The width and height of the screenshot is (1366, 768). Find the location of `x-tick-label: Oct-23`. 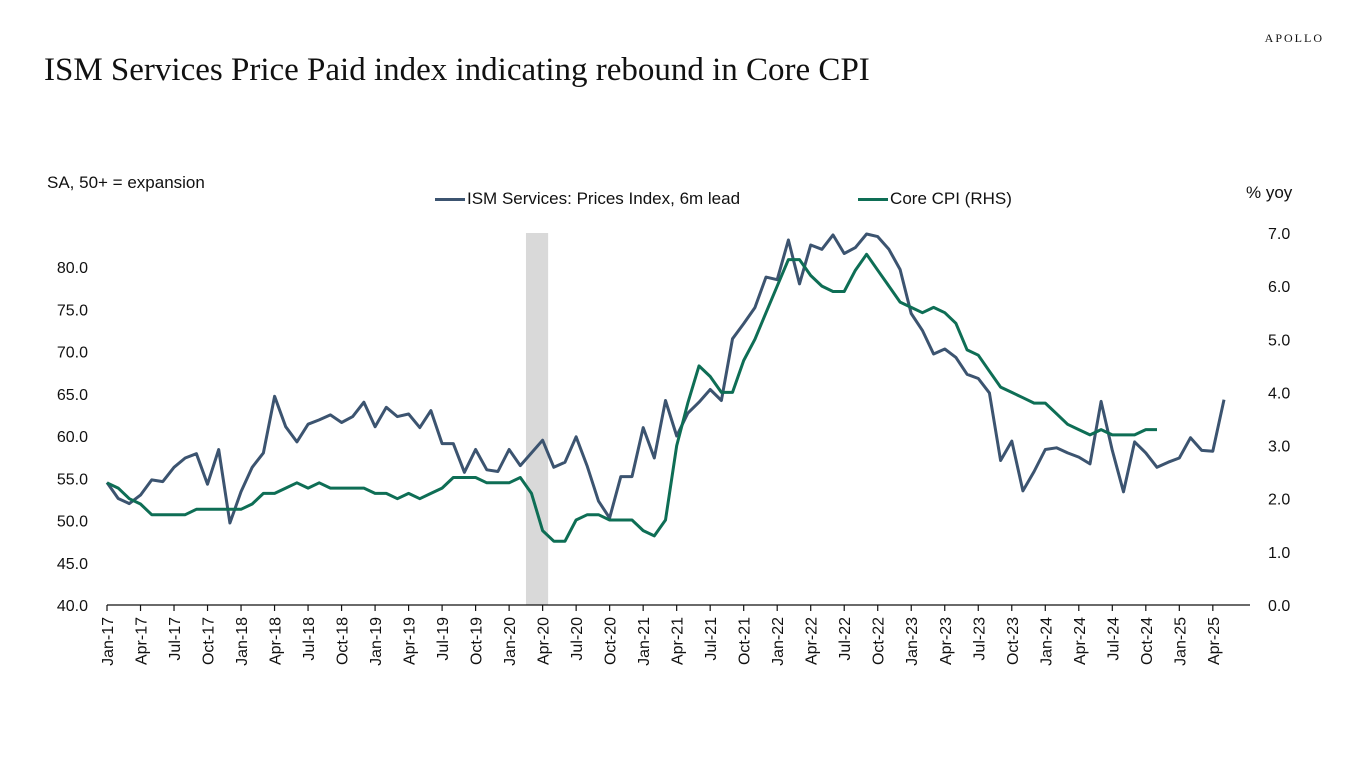

x-tick-label: Oct-23 is located at coordinates (1013, 641).